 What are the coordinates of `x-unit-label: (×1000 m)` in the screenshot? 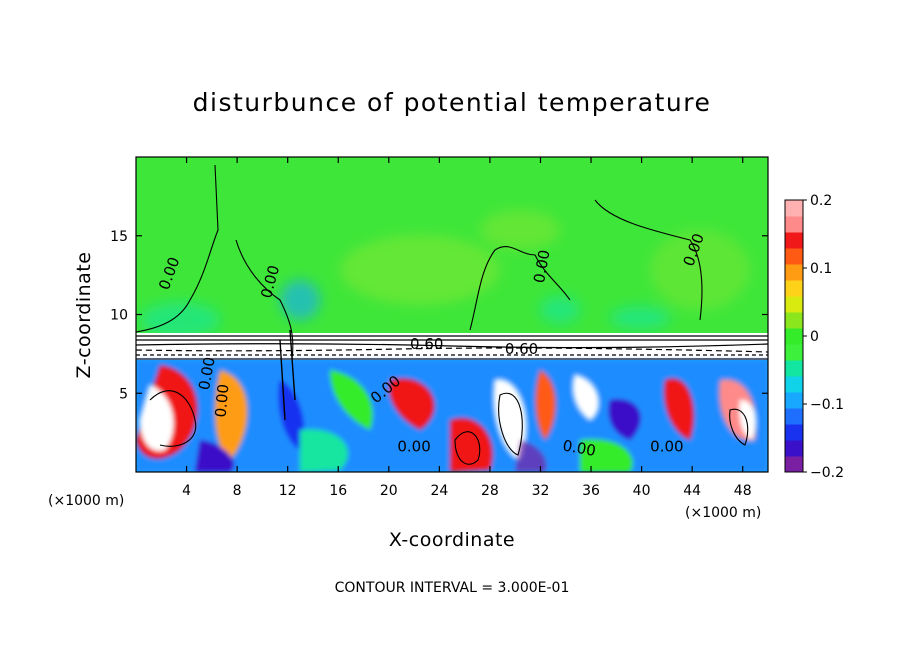 It's located at (86, 501).